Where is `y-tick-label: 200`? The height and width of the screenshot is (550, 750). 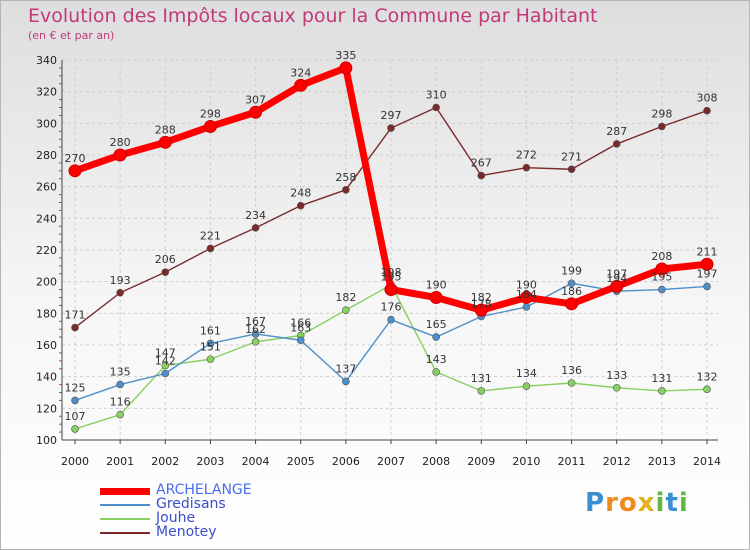
y-tick-label: 200 is located at coordinates (46, 282).